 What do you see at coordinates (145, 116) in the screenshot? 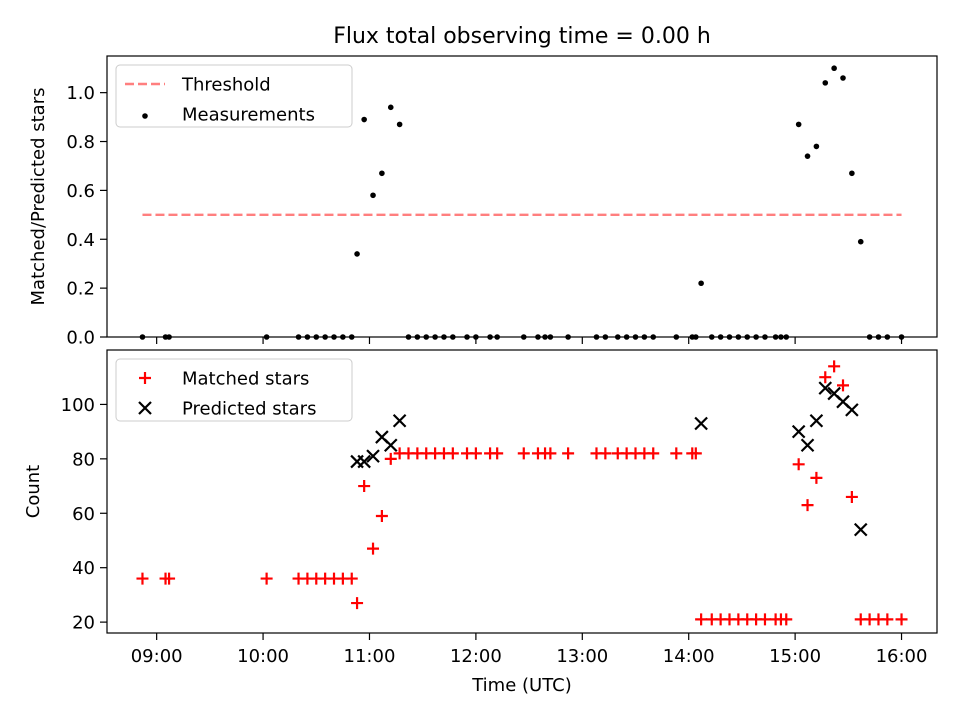
I see `legend-measurement-swatch` at bounding box center [145, 116].